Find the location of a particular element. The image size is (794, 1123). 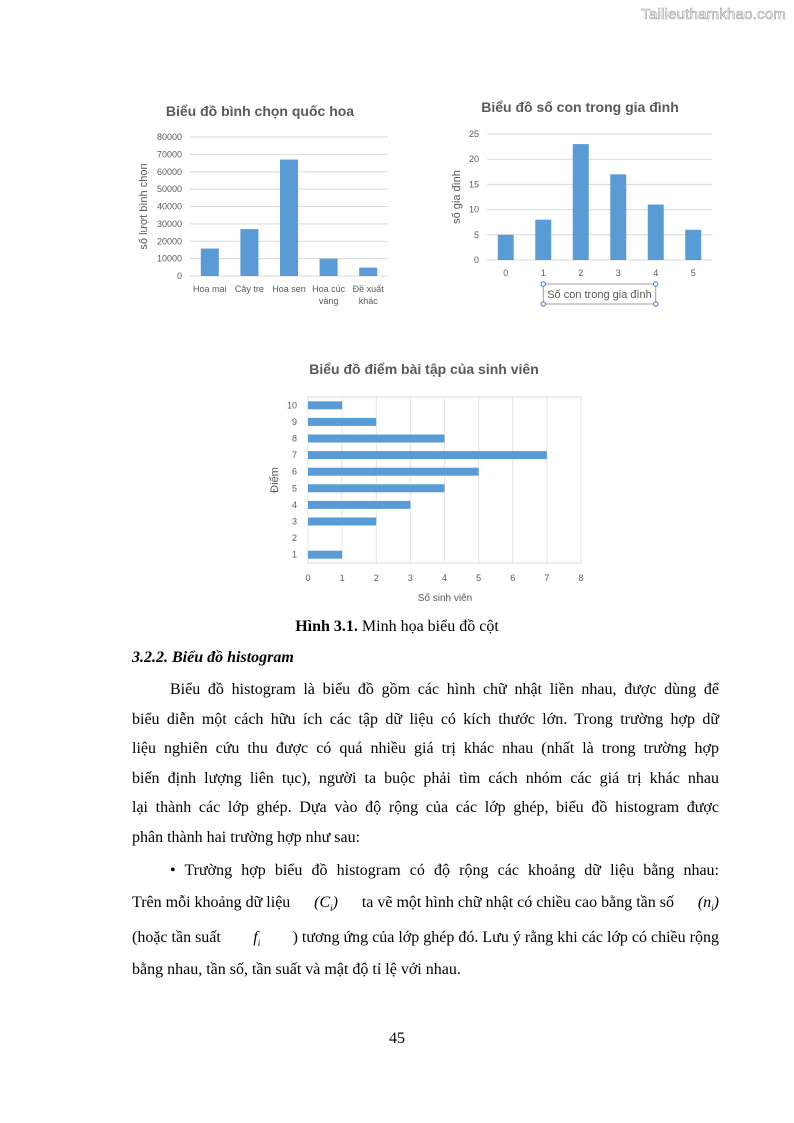

y-tick-label: 40000 is located at coordinates (169, 207).